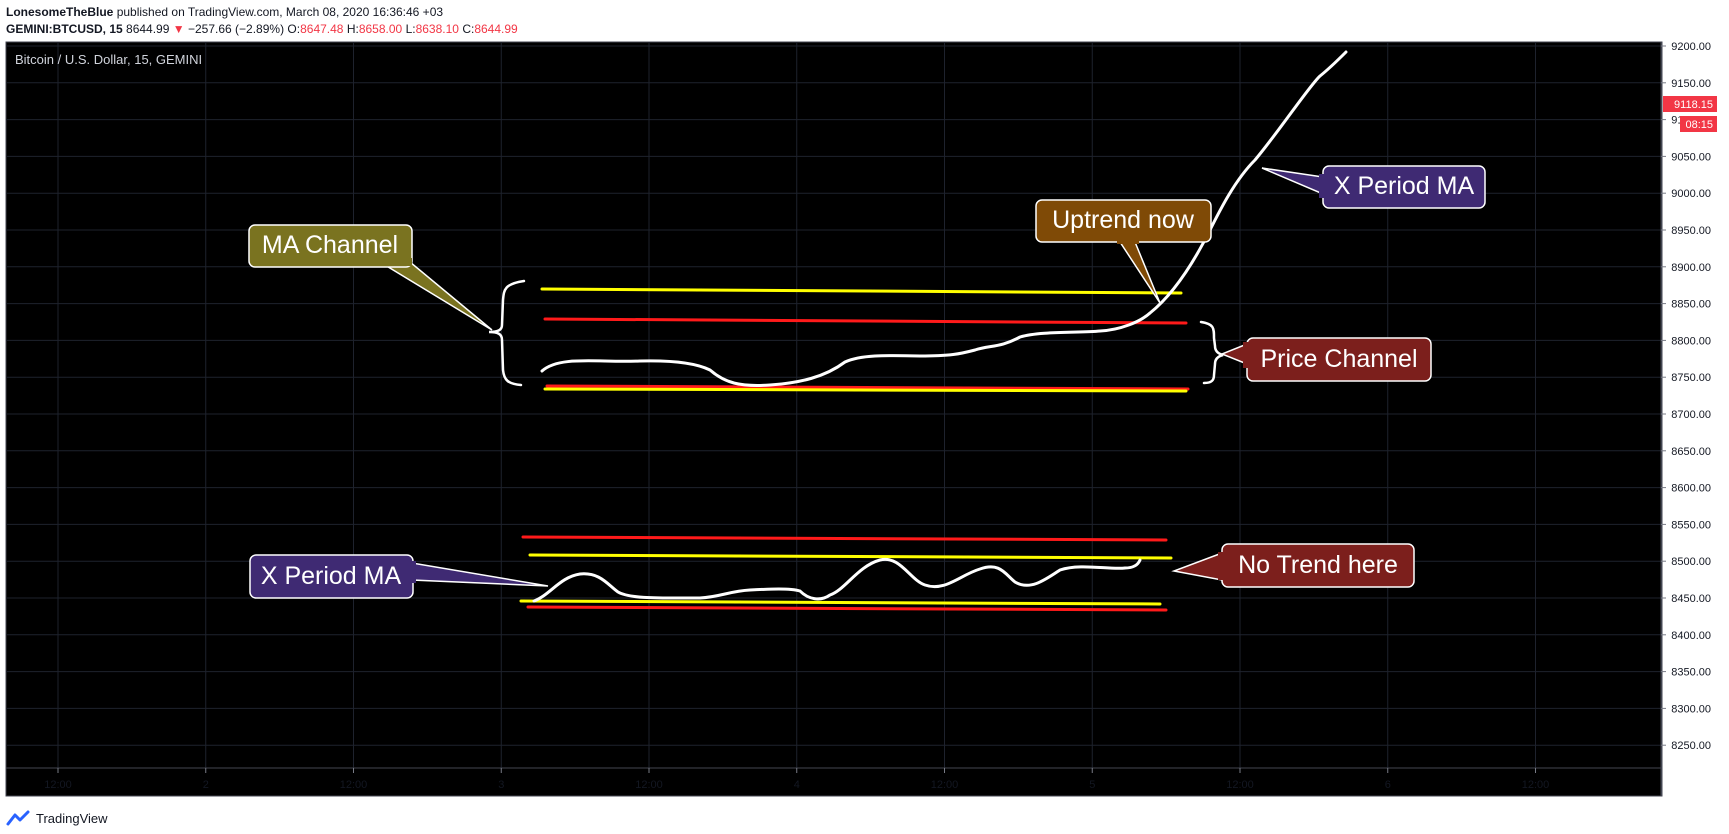  What do you see at coordinates (844, 538) in the screenshot?
I see `lower-price-channel-upper-line` at bounding box center [844, 538].